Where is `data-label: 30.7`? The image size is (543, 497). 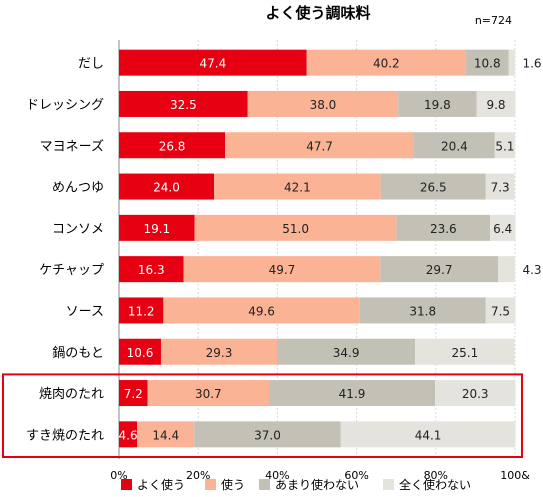
data-label: 30.7 is located at coordinates (208, 394).